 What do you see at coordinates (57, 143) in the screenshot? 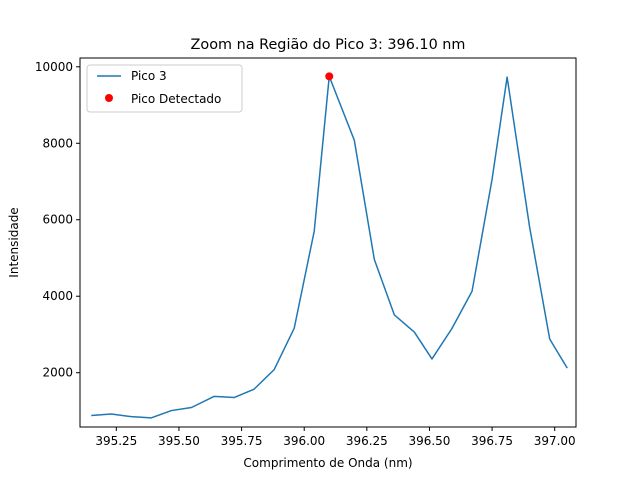
I see `y-tick-label: 8000` at bounding box center [57, 143].